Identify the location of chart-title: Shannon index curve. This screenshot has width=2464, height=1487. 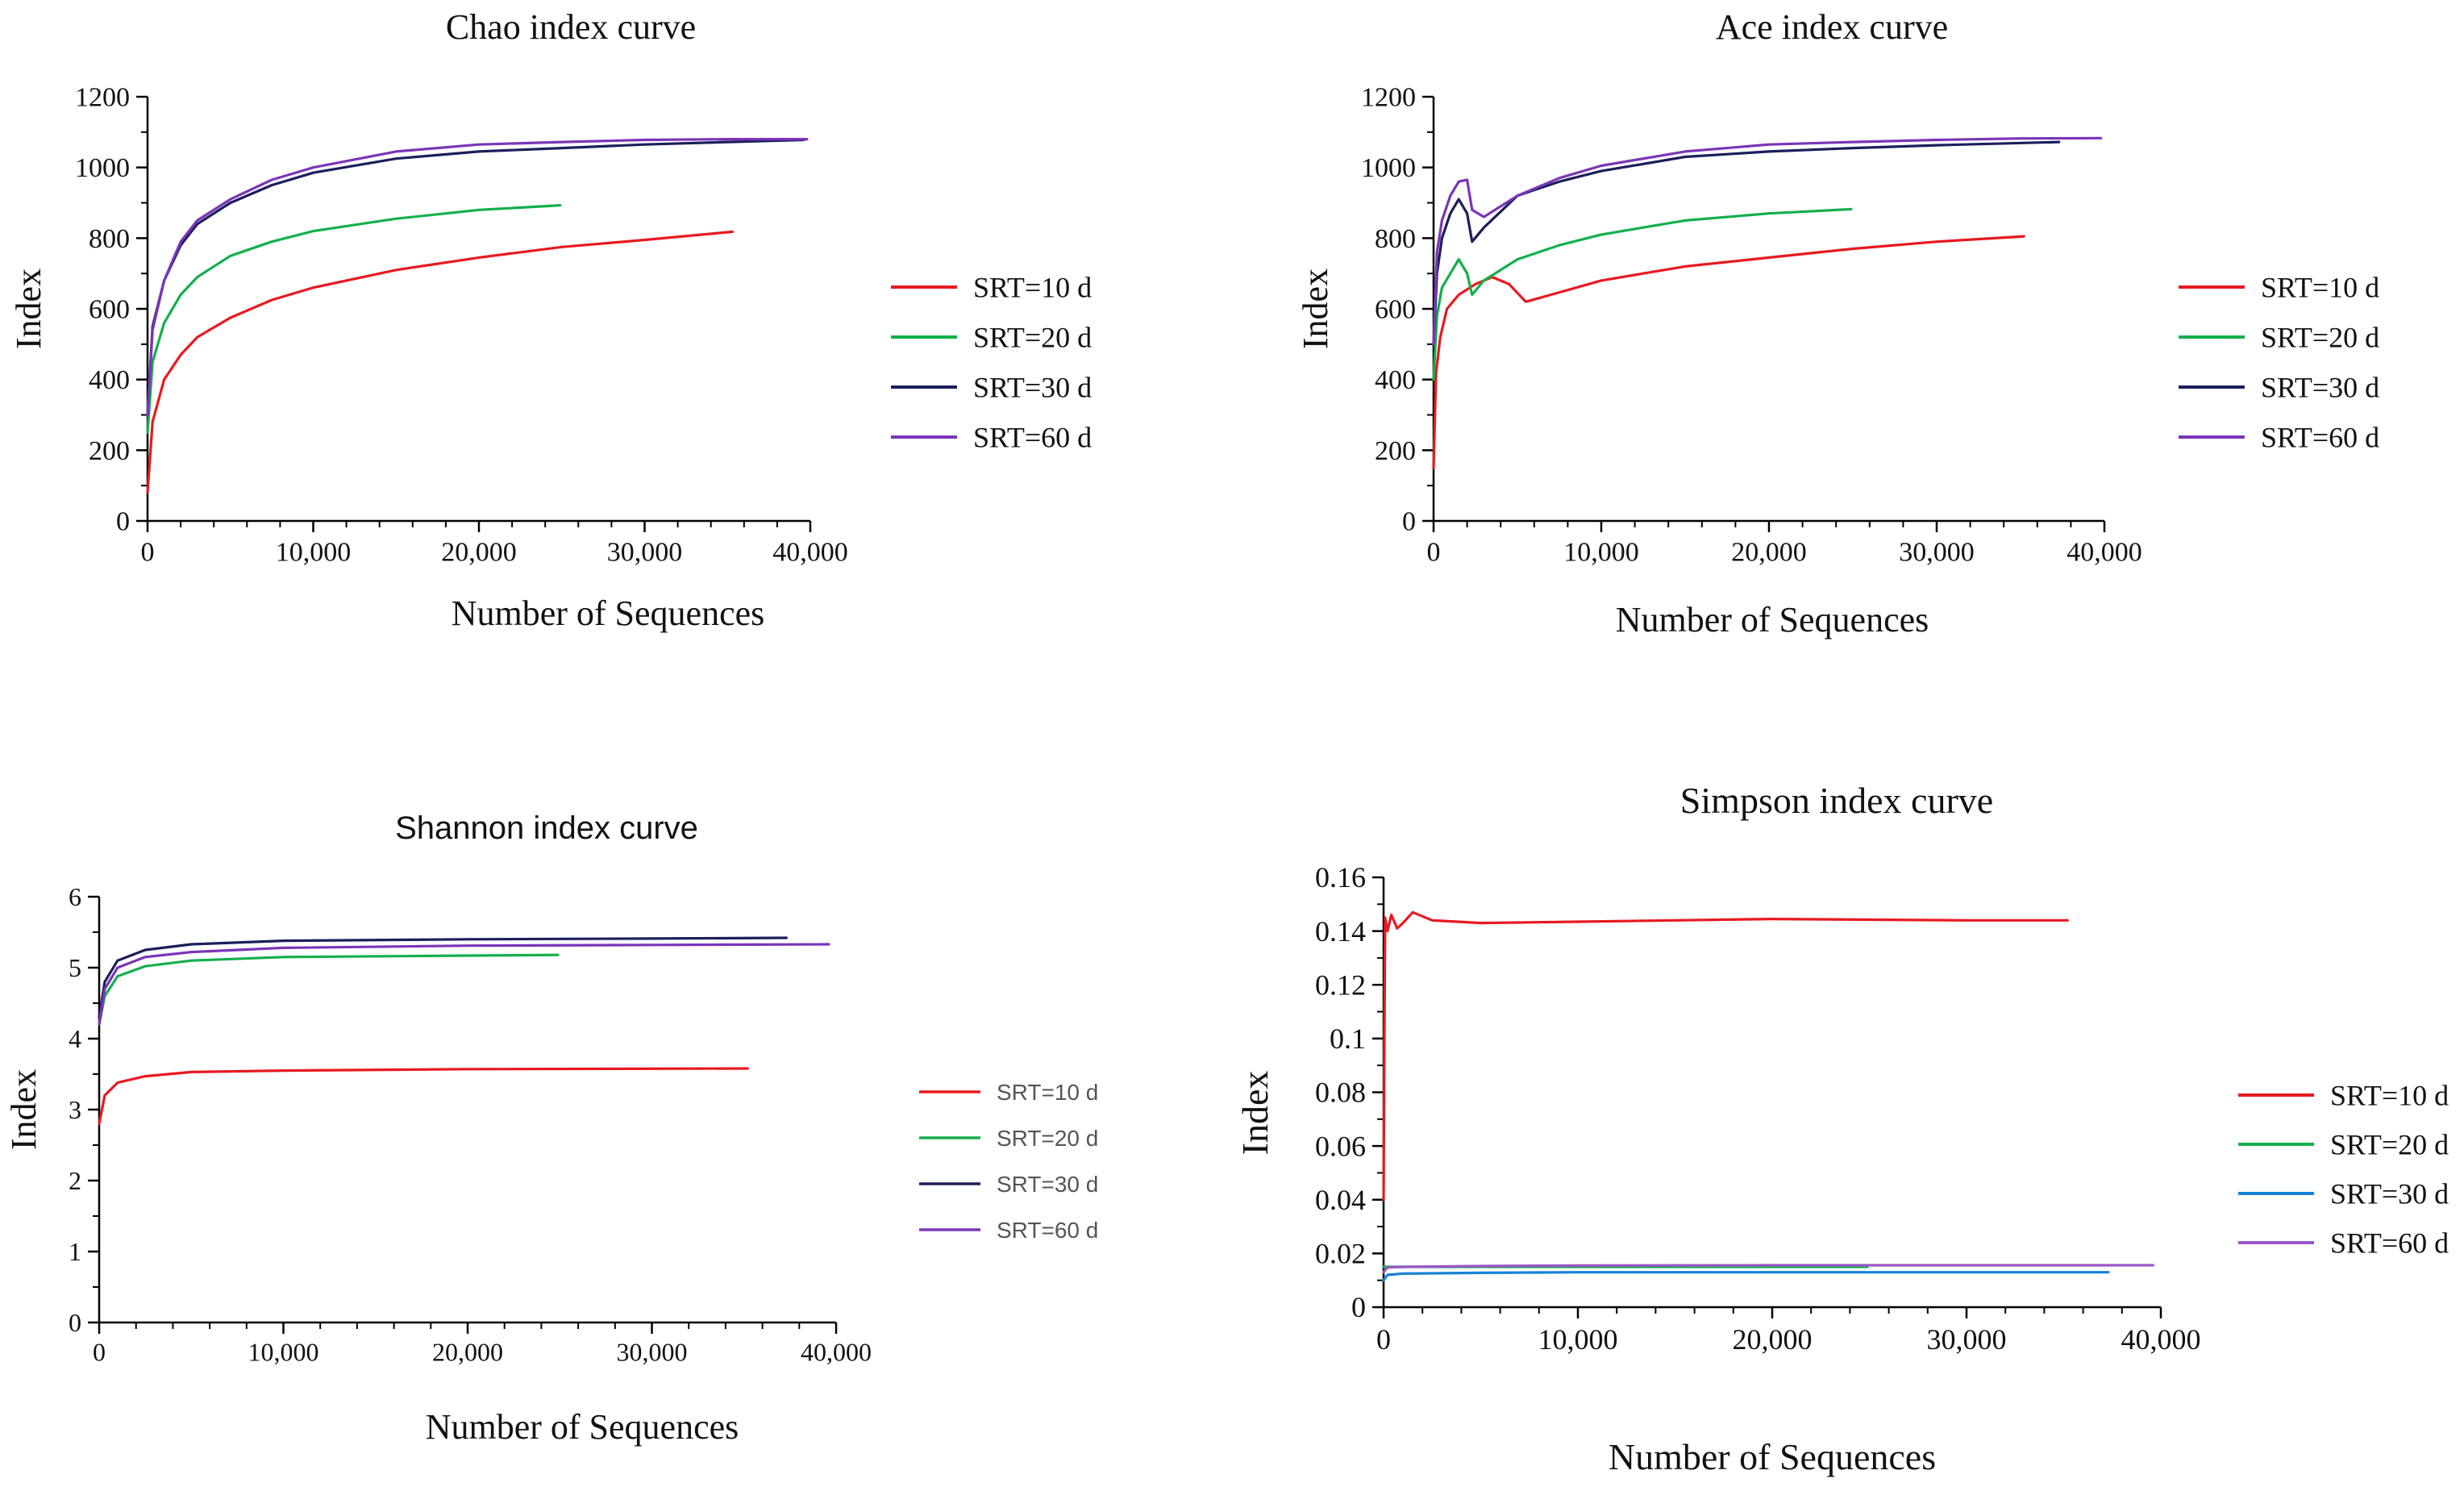
(546, 828).